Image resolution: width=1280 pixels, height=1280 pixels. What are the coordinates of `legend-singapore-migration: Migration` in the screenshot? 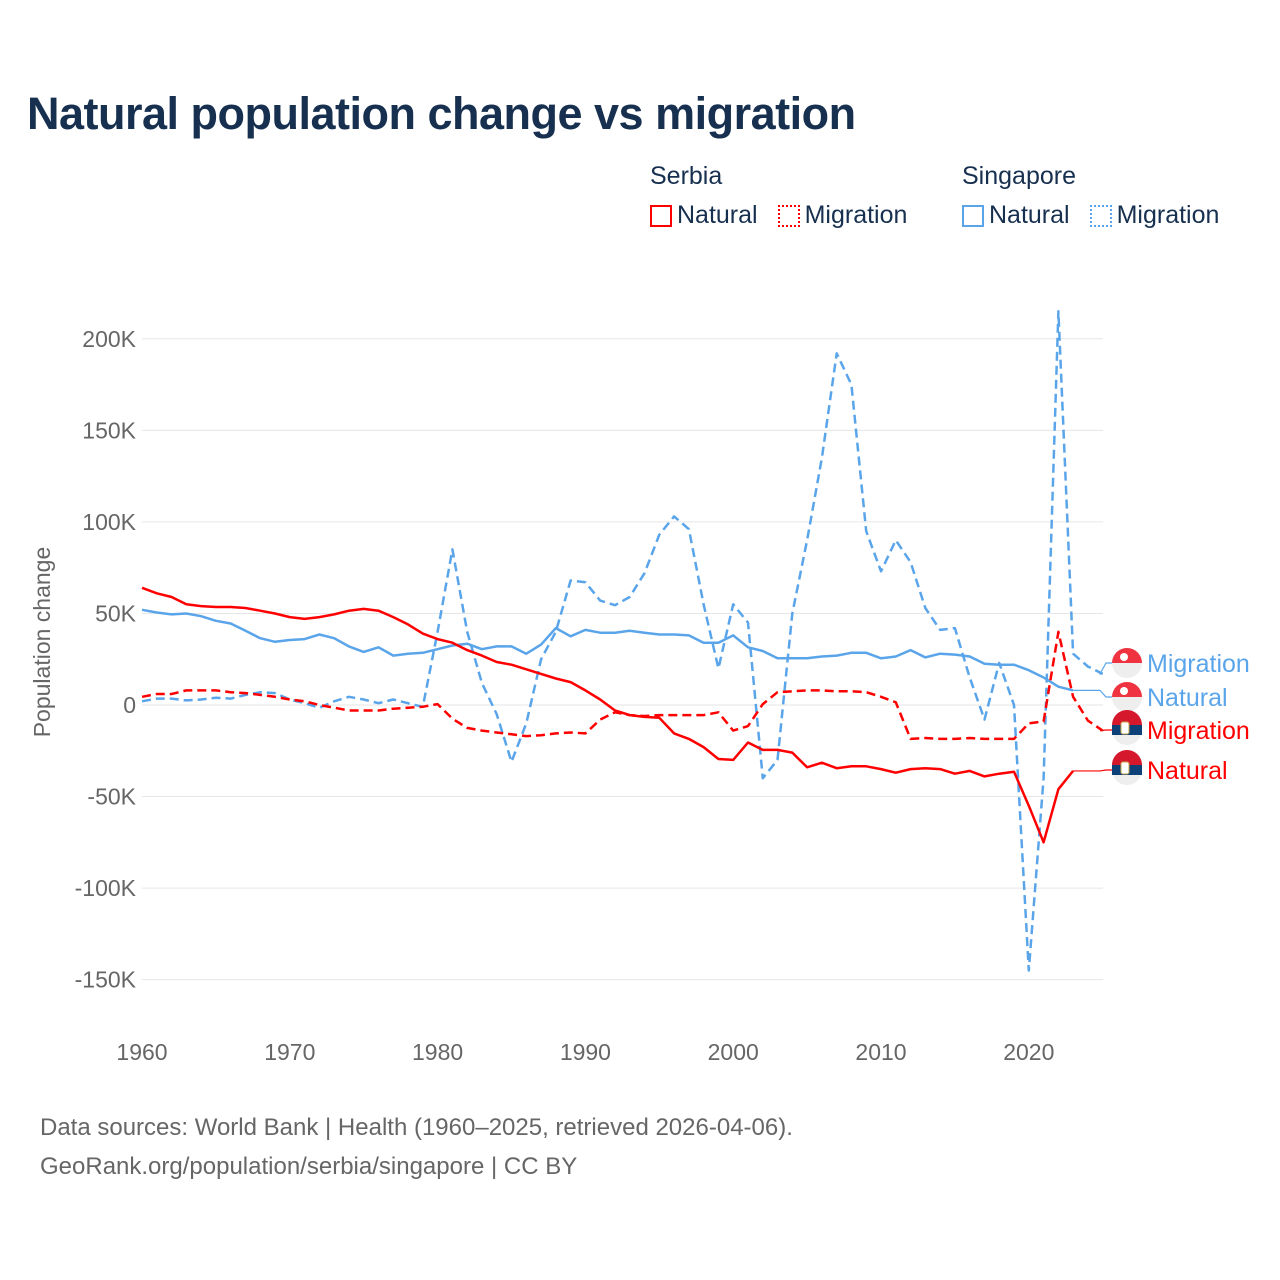 It's located at (1154, 215).